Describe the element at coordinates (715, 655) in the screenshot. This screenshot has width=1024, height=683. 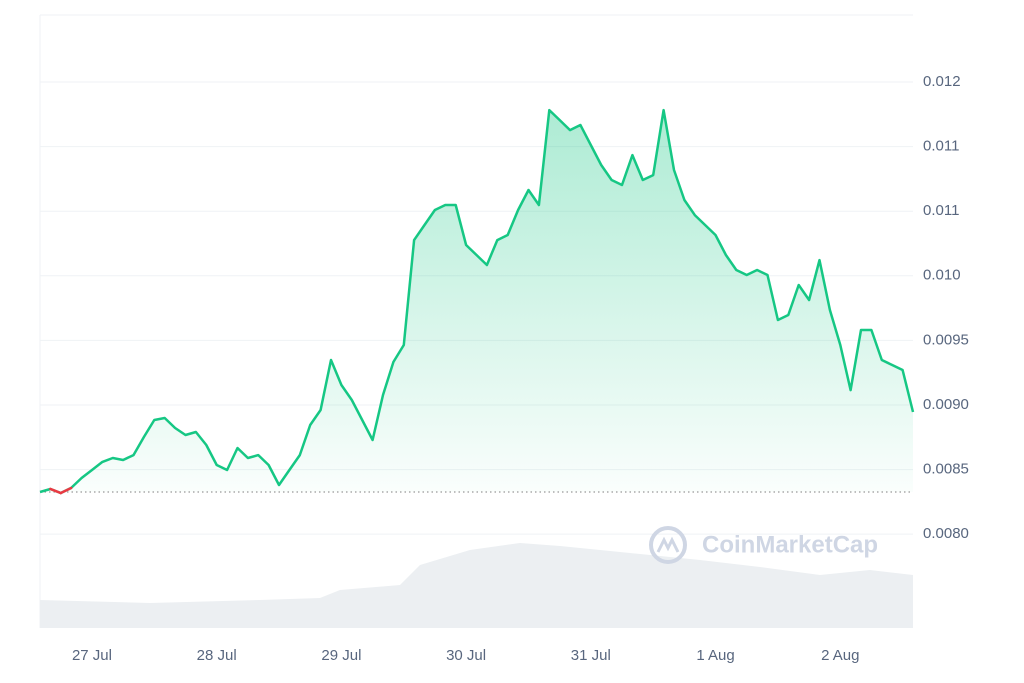
I see `x-tick-label: 1 Aug` at that location.